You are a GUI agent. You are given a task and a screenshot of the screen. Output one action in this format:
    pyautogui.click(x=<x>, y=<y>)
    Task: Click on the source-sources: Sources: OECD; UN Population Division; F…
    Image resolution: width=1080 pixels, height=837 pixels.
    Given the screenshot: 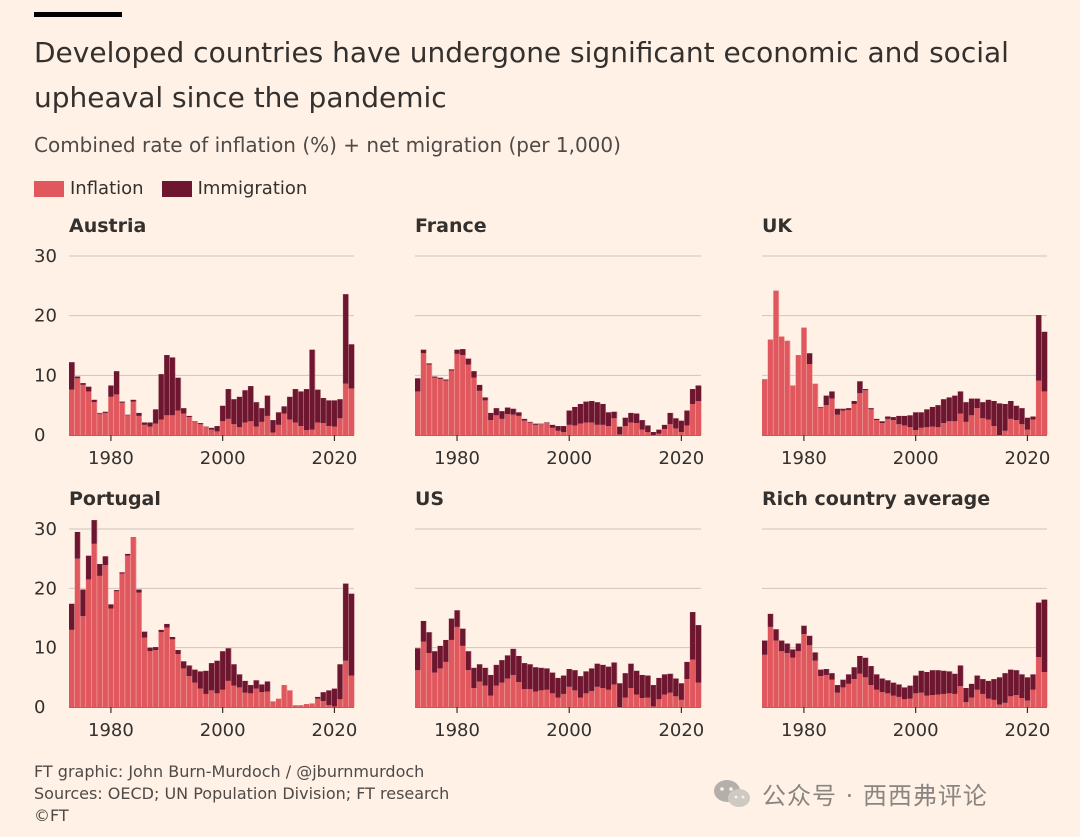 What is the action you would take?
    pyautogui.click(x=242, y=793)
    